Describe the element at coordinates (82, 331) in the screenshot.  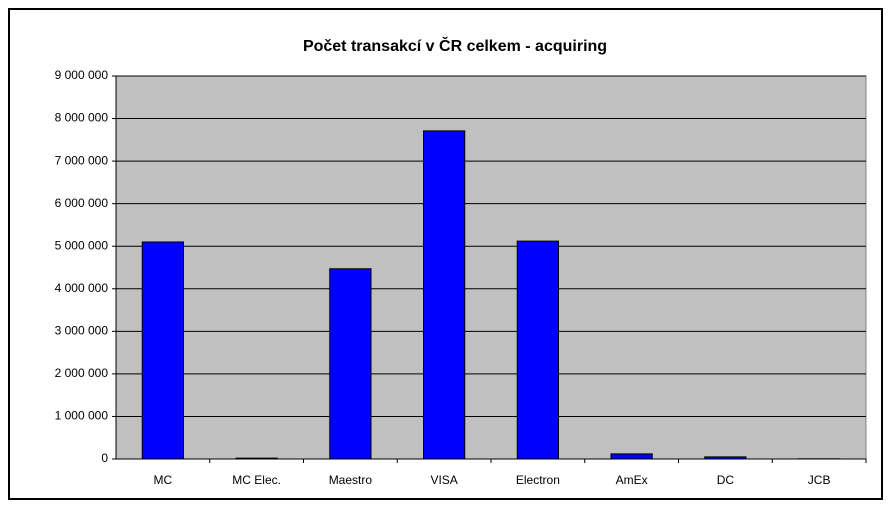
I see `y-tick-label: 3 000 000` at that location.